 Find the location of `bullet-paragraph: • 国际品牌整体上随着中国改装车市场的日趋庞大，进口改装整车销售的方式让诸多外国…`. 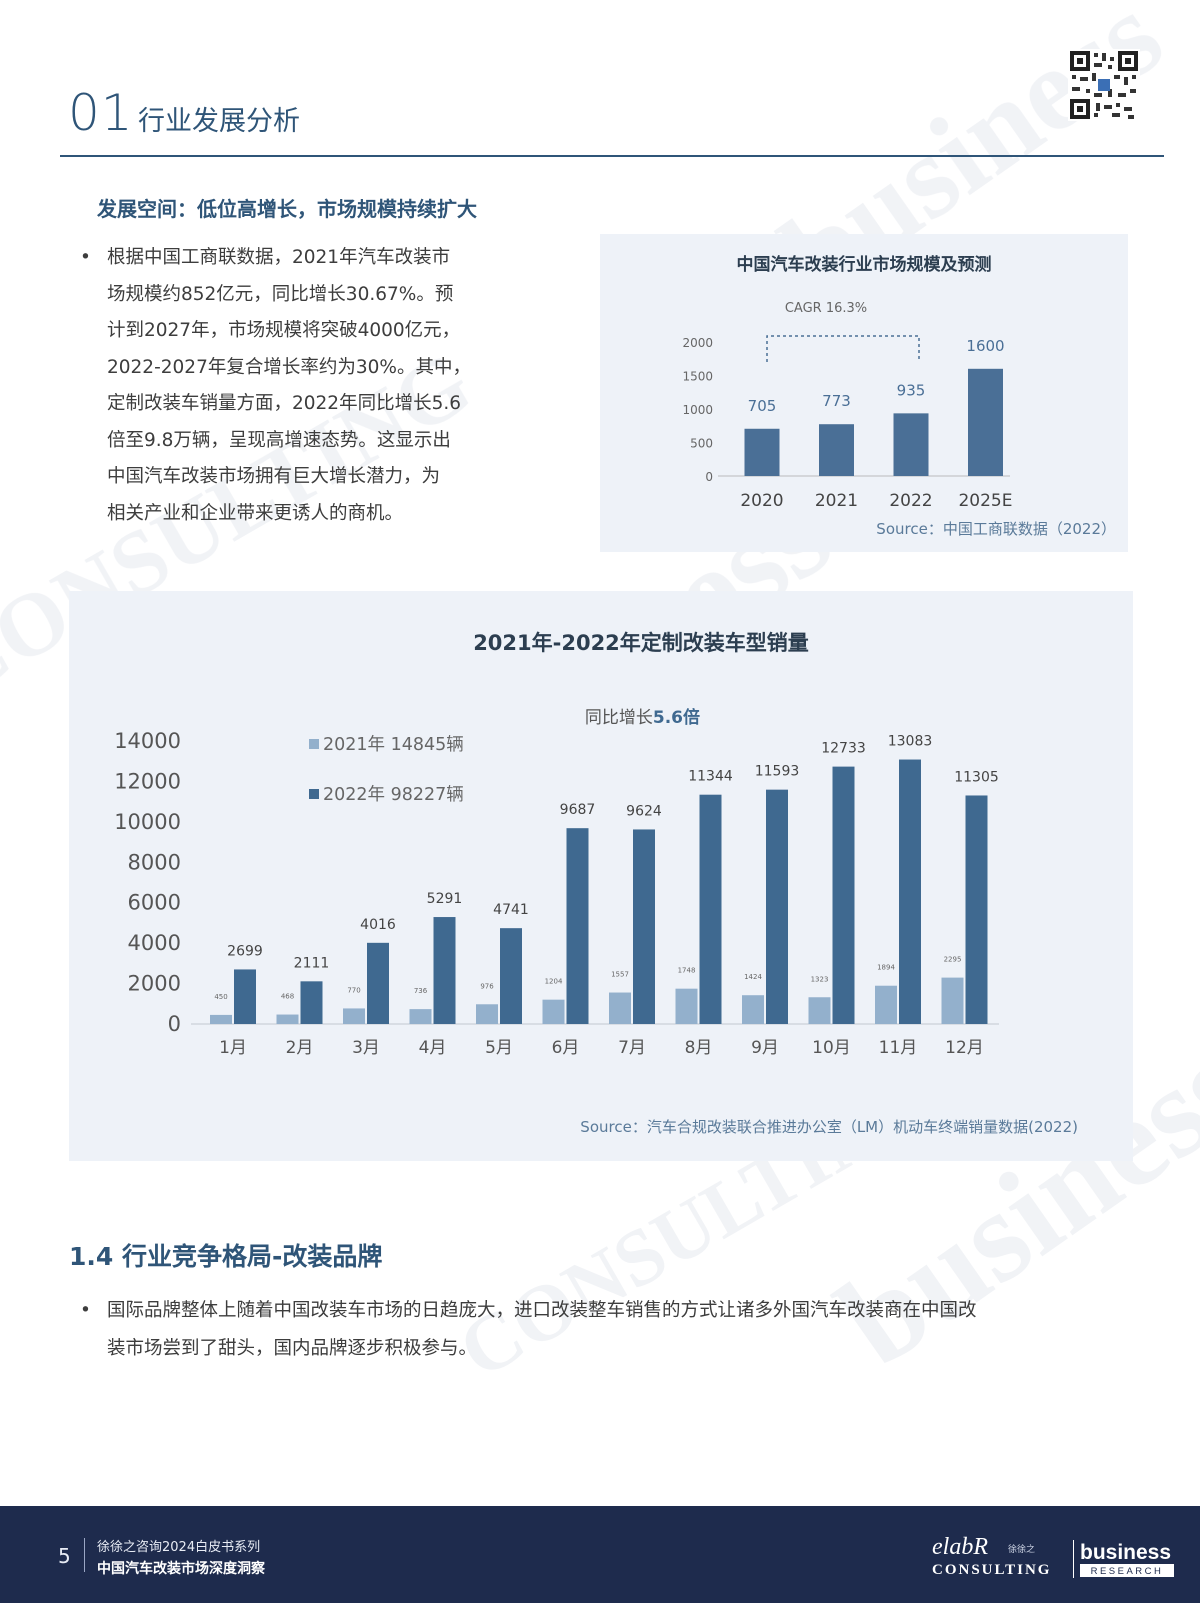

bullet-paragraph: • 国际品牌整体上随着中国改装车市场的日趋庞大，进口改装整车销售的方式让诸多外国… is located at coordinates (585, 1330).